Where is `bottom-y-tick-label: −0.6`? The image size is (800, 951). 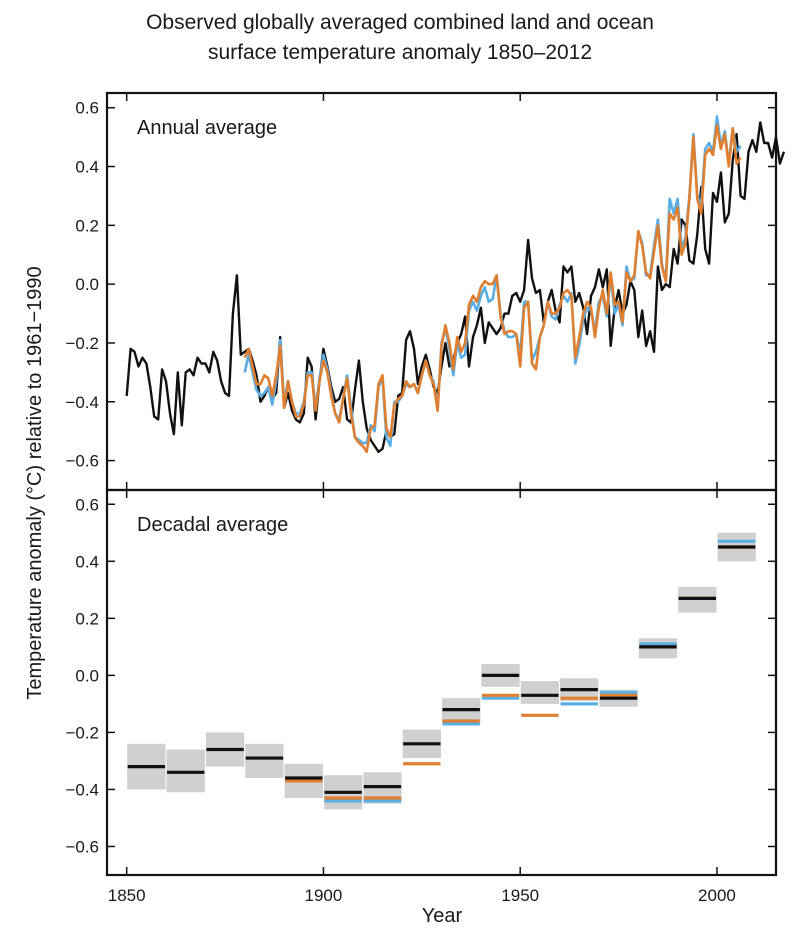
bottom-y-tick-label: −0.6 is located at coordinates (82, 846).